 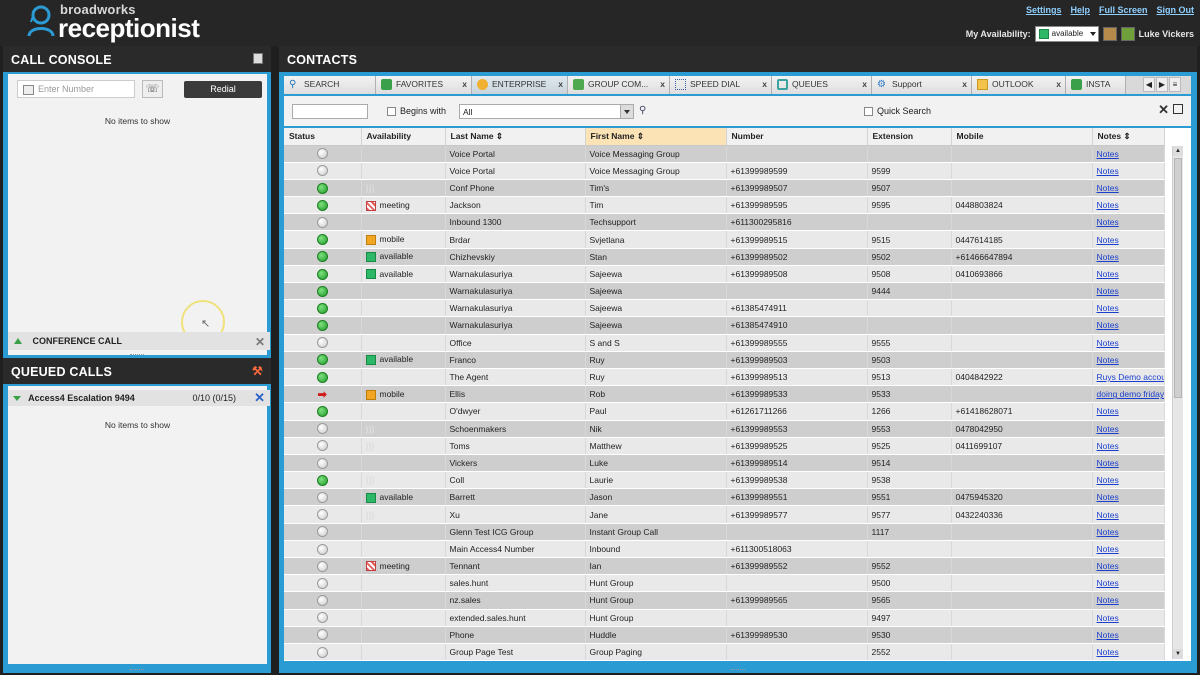 What do you see at coordinates (1175, 84) in the screenshot?
I see `tab-menu-icon: ≡` at bounding box center [1175, 84].